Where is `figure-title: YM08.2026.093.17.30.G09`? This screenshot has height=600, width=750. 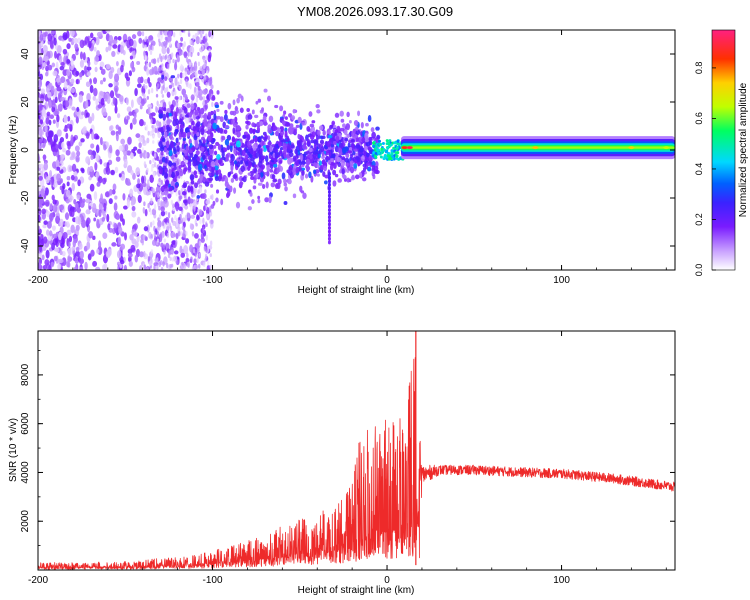 figure-title: YM08.2026.093.17.30.G09 is located at coordinates (375, 11).